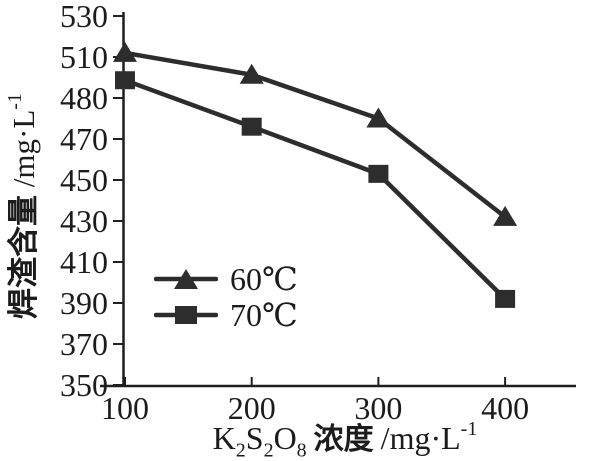  I want to click on legend-marker-square-icon, so click(186, 315).